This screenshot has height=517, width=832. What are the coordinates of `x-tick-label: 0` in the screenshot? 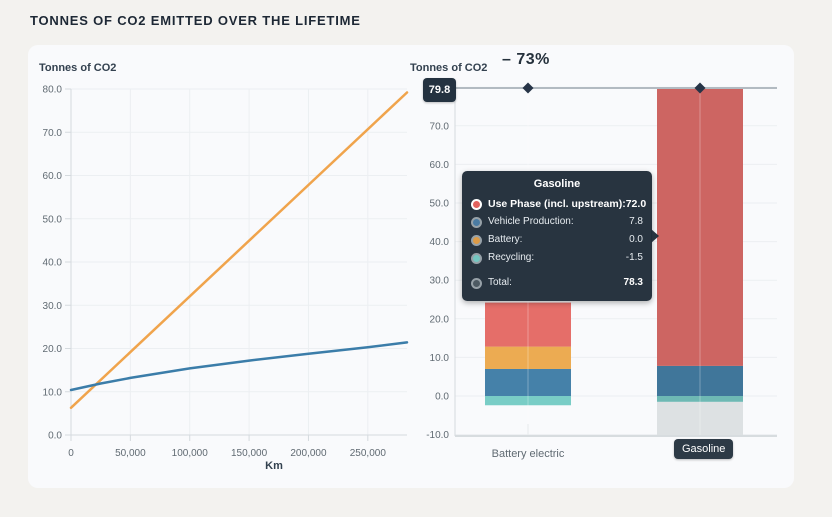 It's located at (71, 453).